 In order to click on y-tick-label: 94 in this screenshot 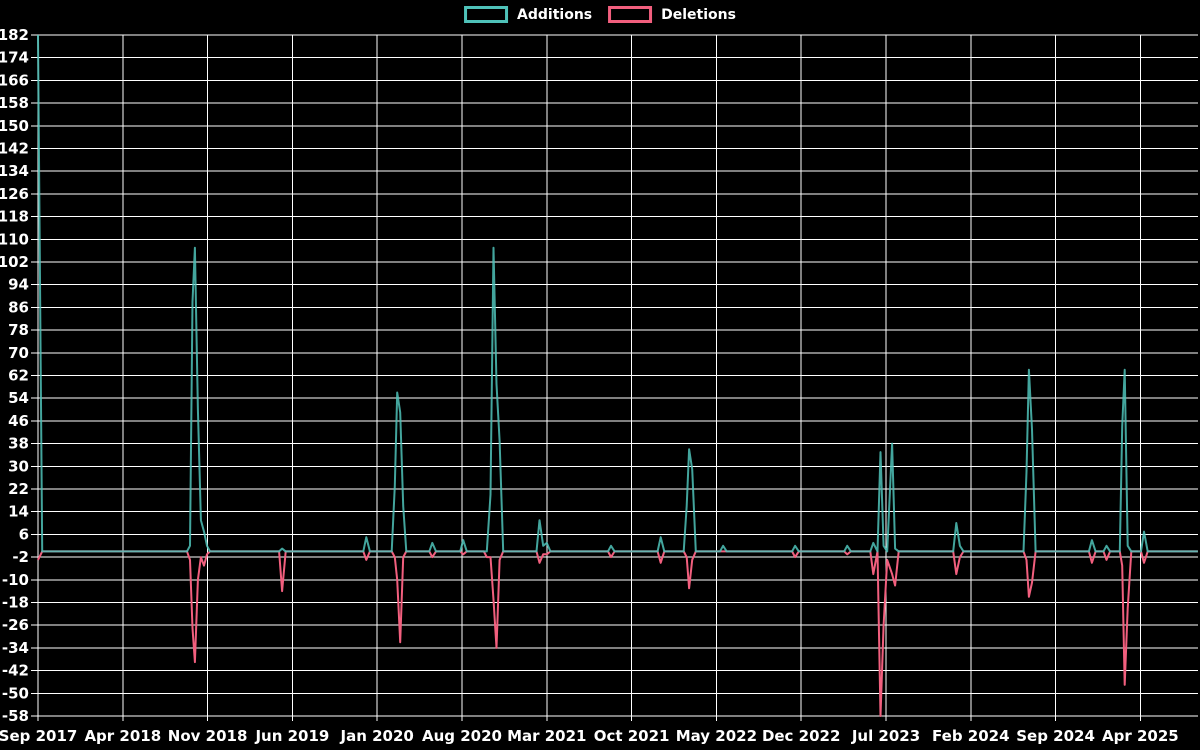, I will do `click(18, 285)`.